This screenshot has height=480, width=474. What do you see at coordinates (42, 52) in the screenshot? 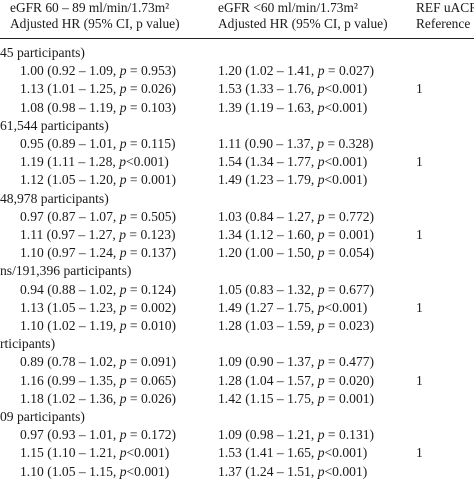
I see `section-label: 45 participants)` at bounding box center [42, 52].